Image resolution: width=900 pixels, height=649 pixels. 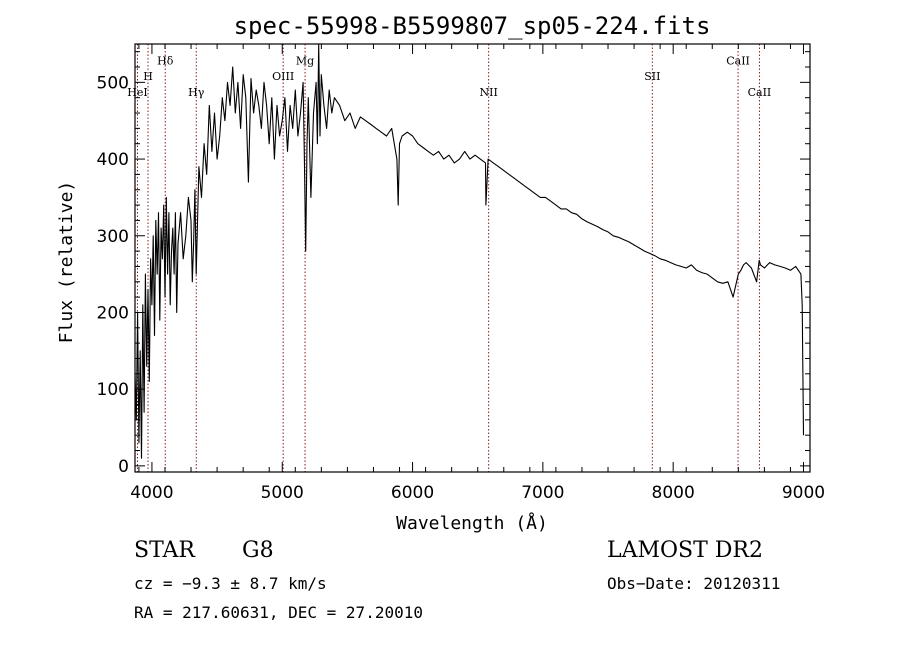 I want to click on line-label-2: Hδ, so click(x=165, y=61).